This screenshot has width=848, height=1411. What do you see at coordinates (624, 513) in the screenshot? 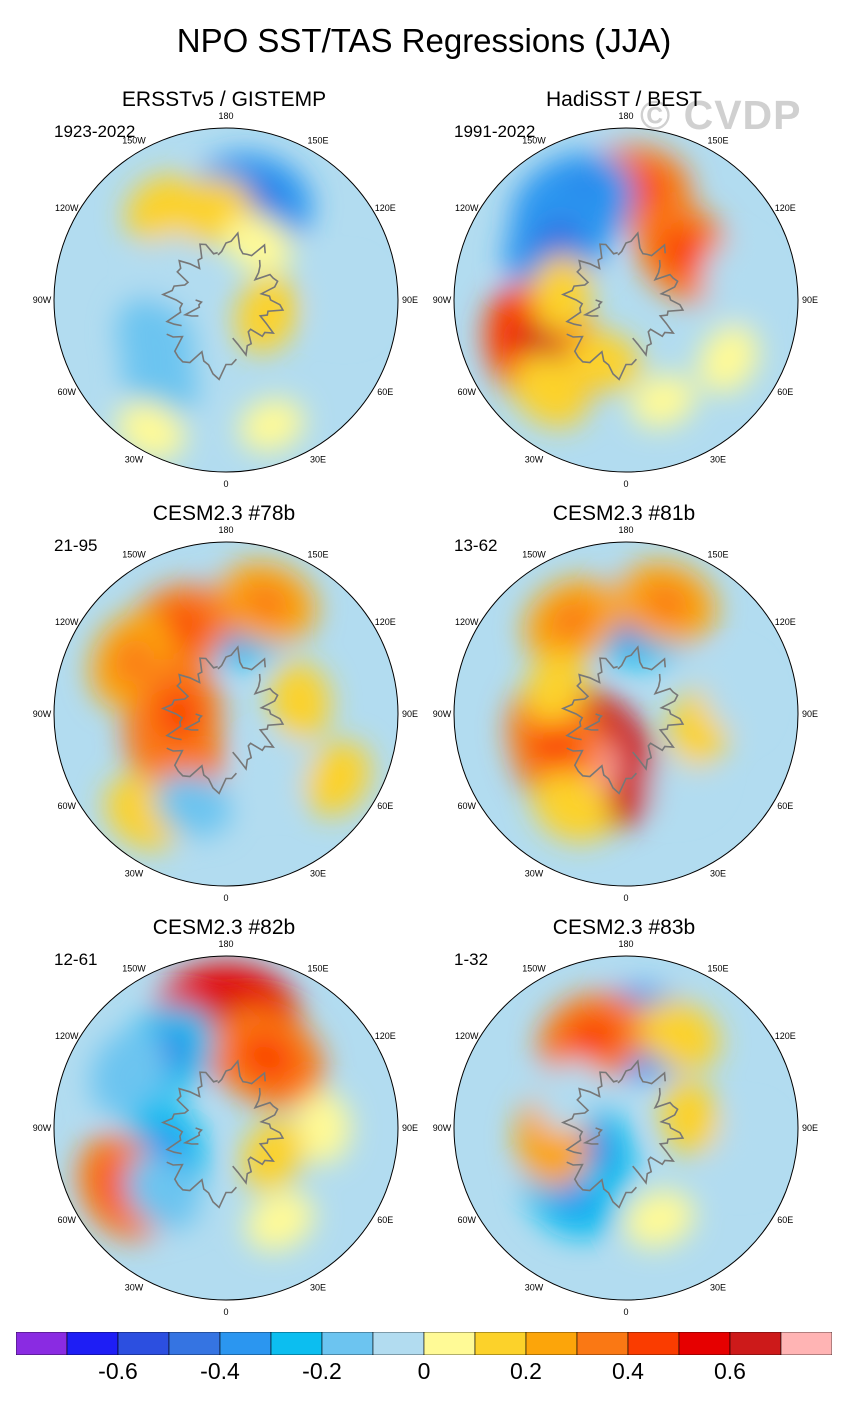
I see `panel-title: CESM2.3 #81b` at bounding box center [624, 513].